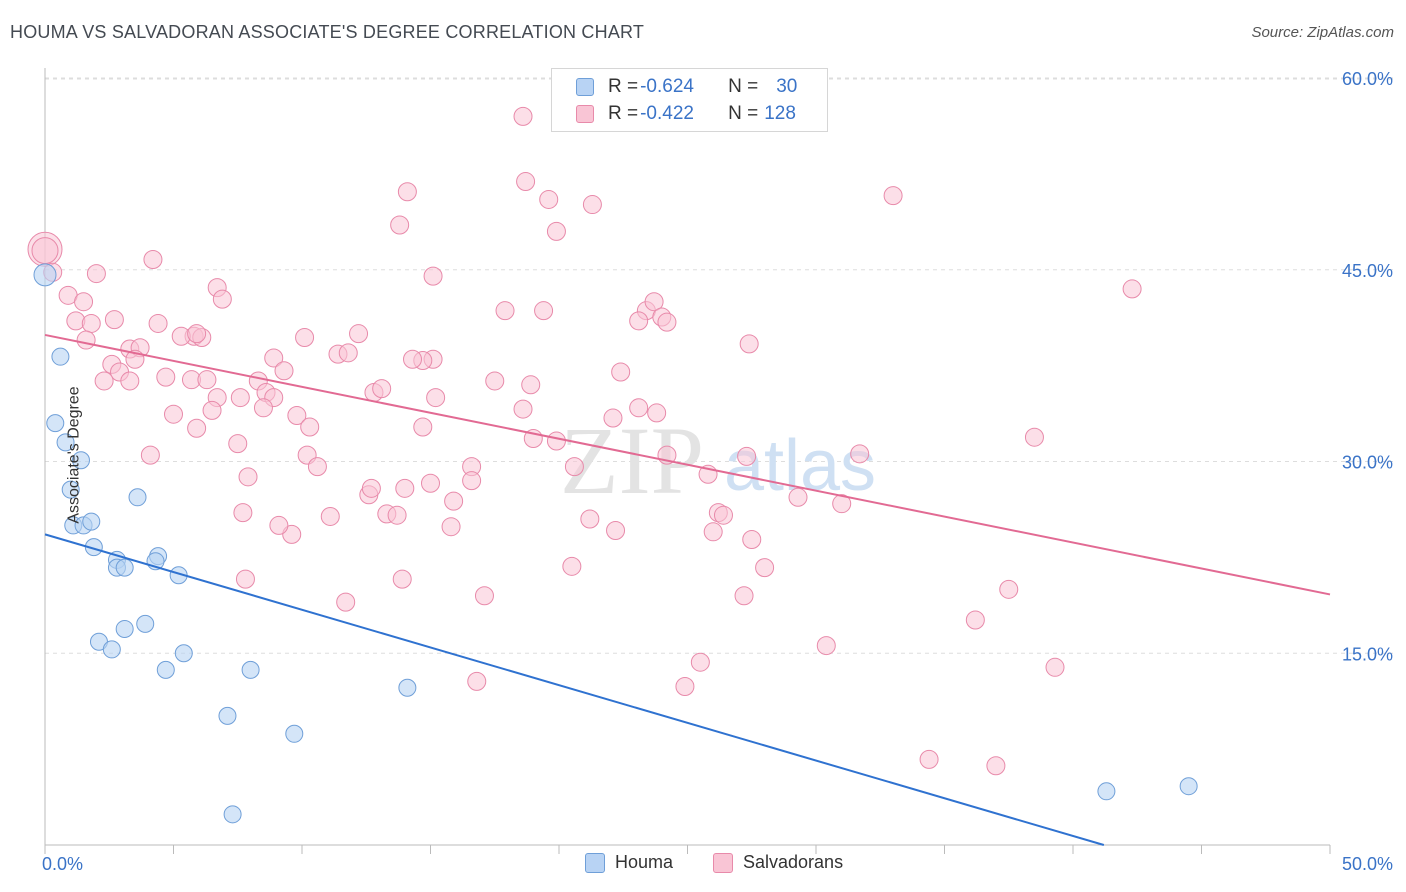 Image resolution: width=1406 pixels, height=892 pixels. What do you see at coordinates (686, 114) in the screenshot?
I see `legend-row-salvadorans: R = -0.422 N = 128` at bounding box center [686, 114].